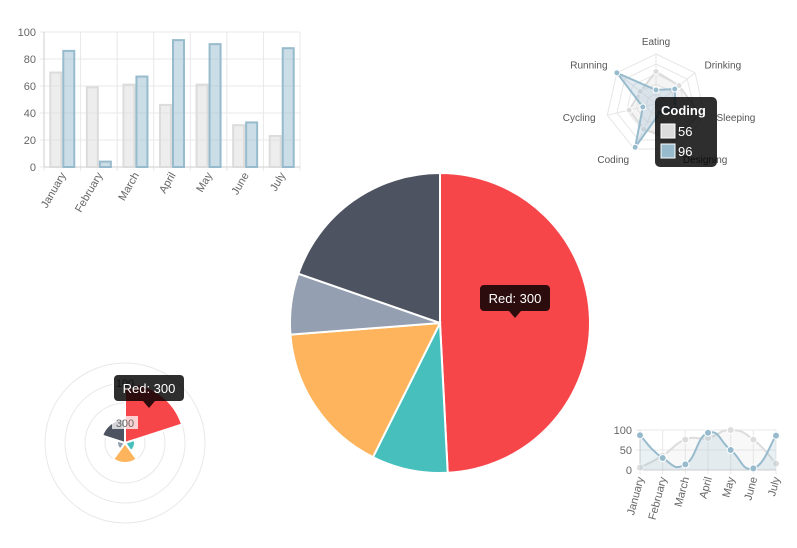  What do you see at coordinates (685, 131) in the screenshot?
I see `tooltip-value: 56` at bounding box center [685, 131].